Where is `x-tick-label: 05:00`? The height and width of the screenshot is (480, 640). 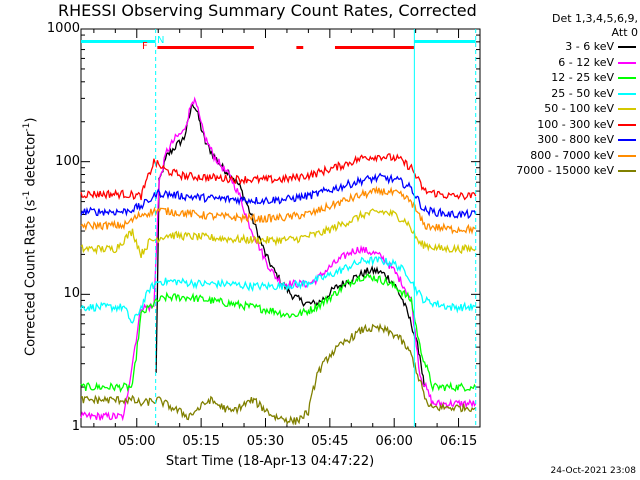
x-tick-label: 05:00 is located at coordinates (137, 441).